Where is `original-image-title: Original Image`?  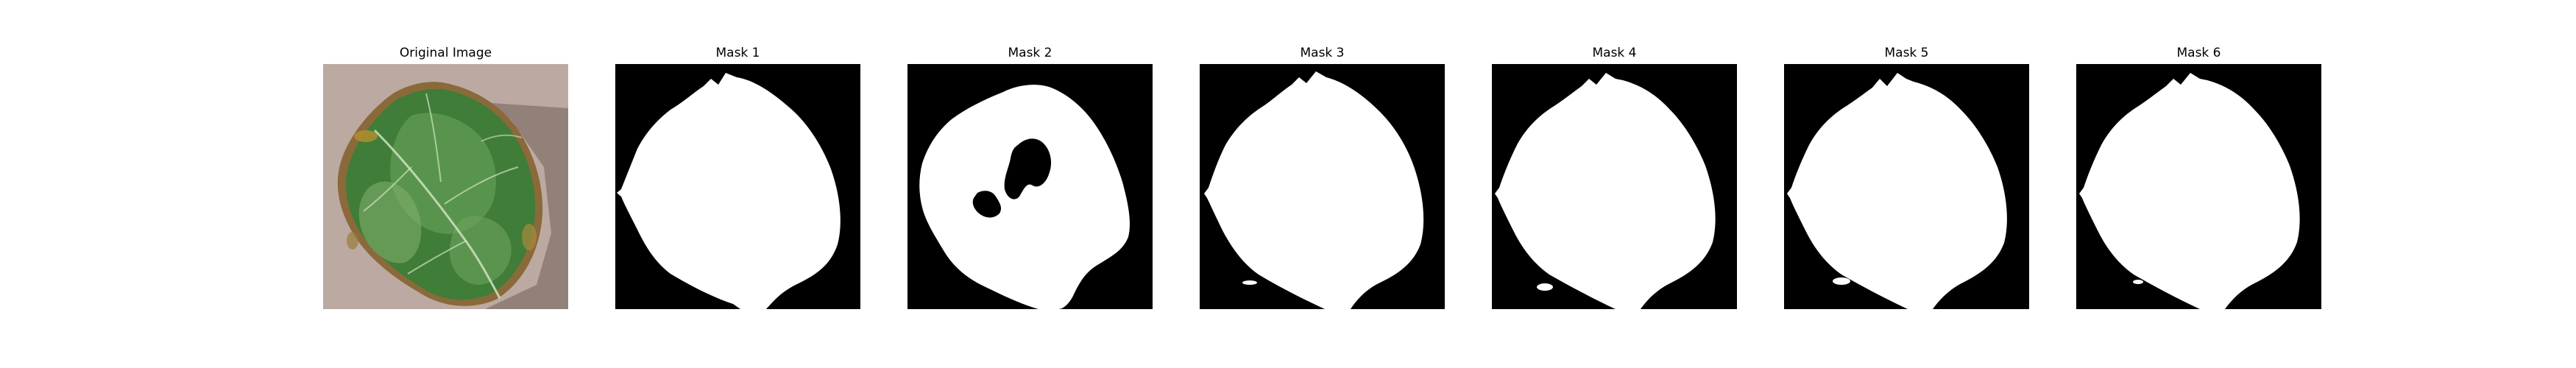
original-image-title: Original Image is located at coordinates (445, 53).